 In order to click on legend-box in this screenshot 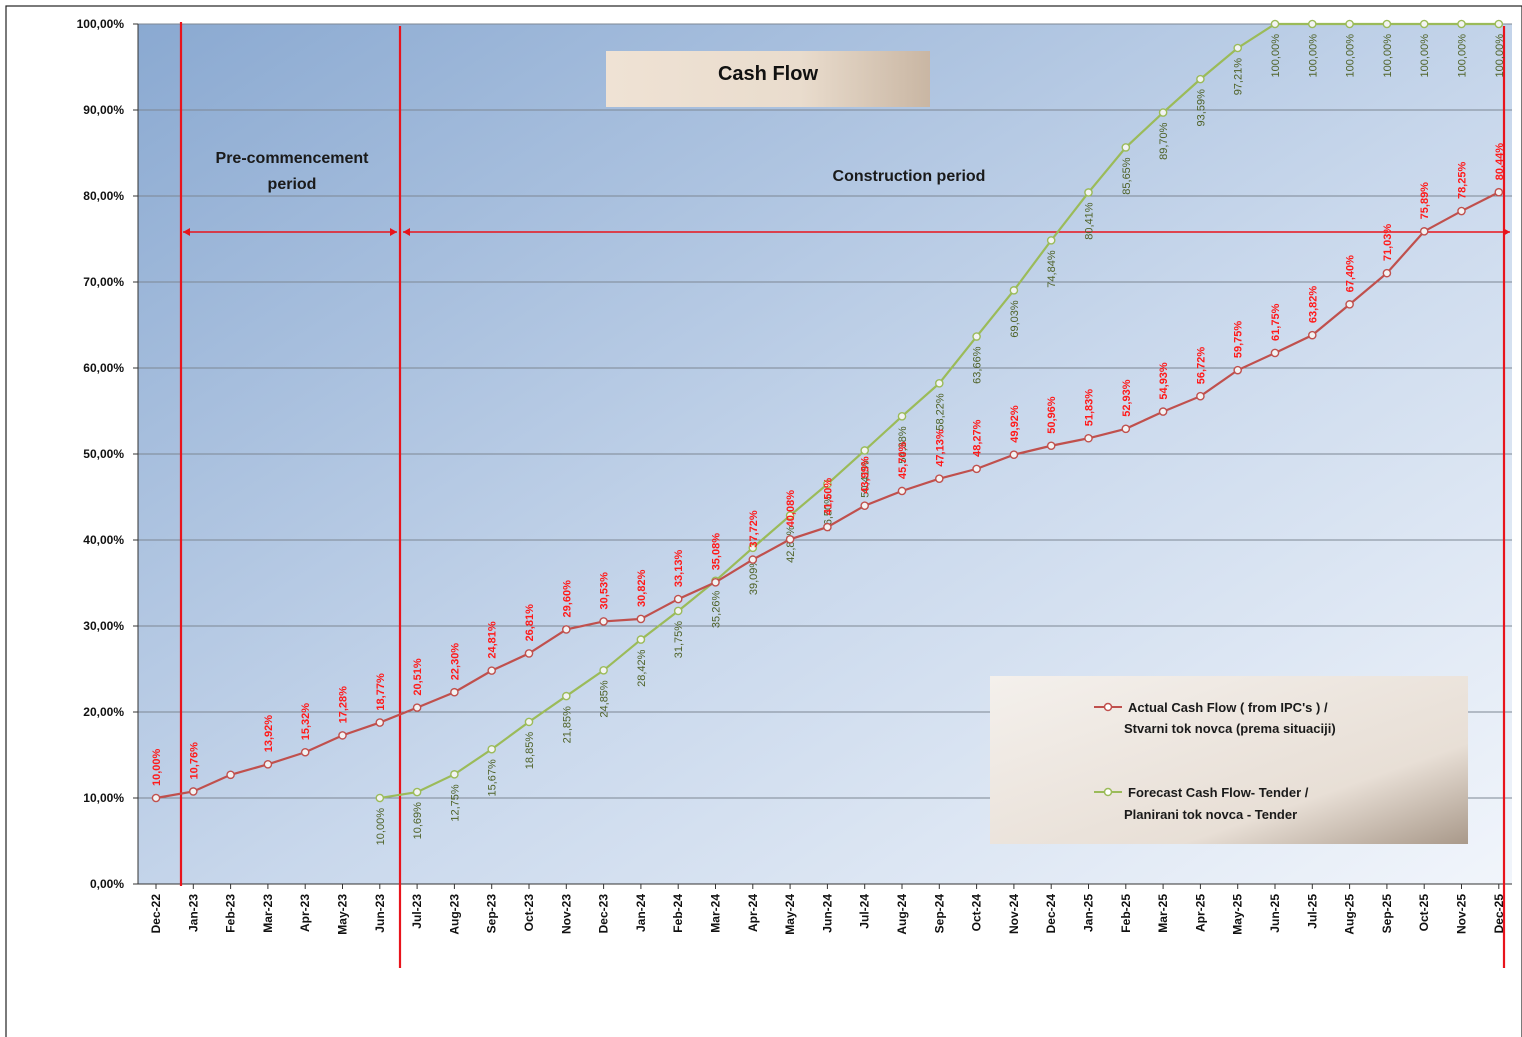, I will do `click(1229, 760)`.